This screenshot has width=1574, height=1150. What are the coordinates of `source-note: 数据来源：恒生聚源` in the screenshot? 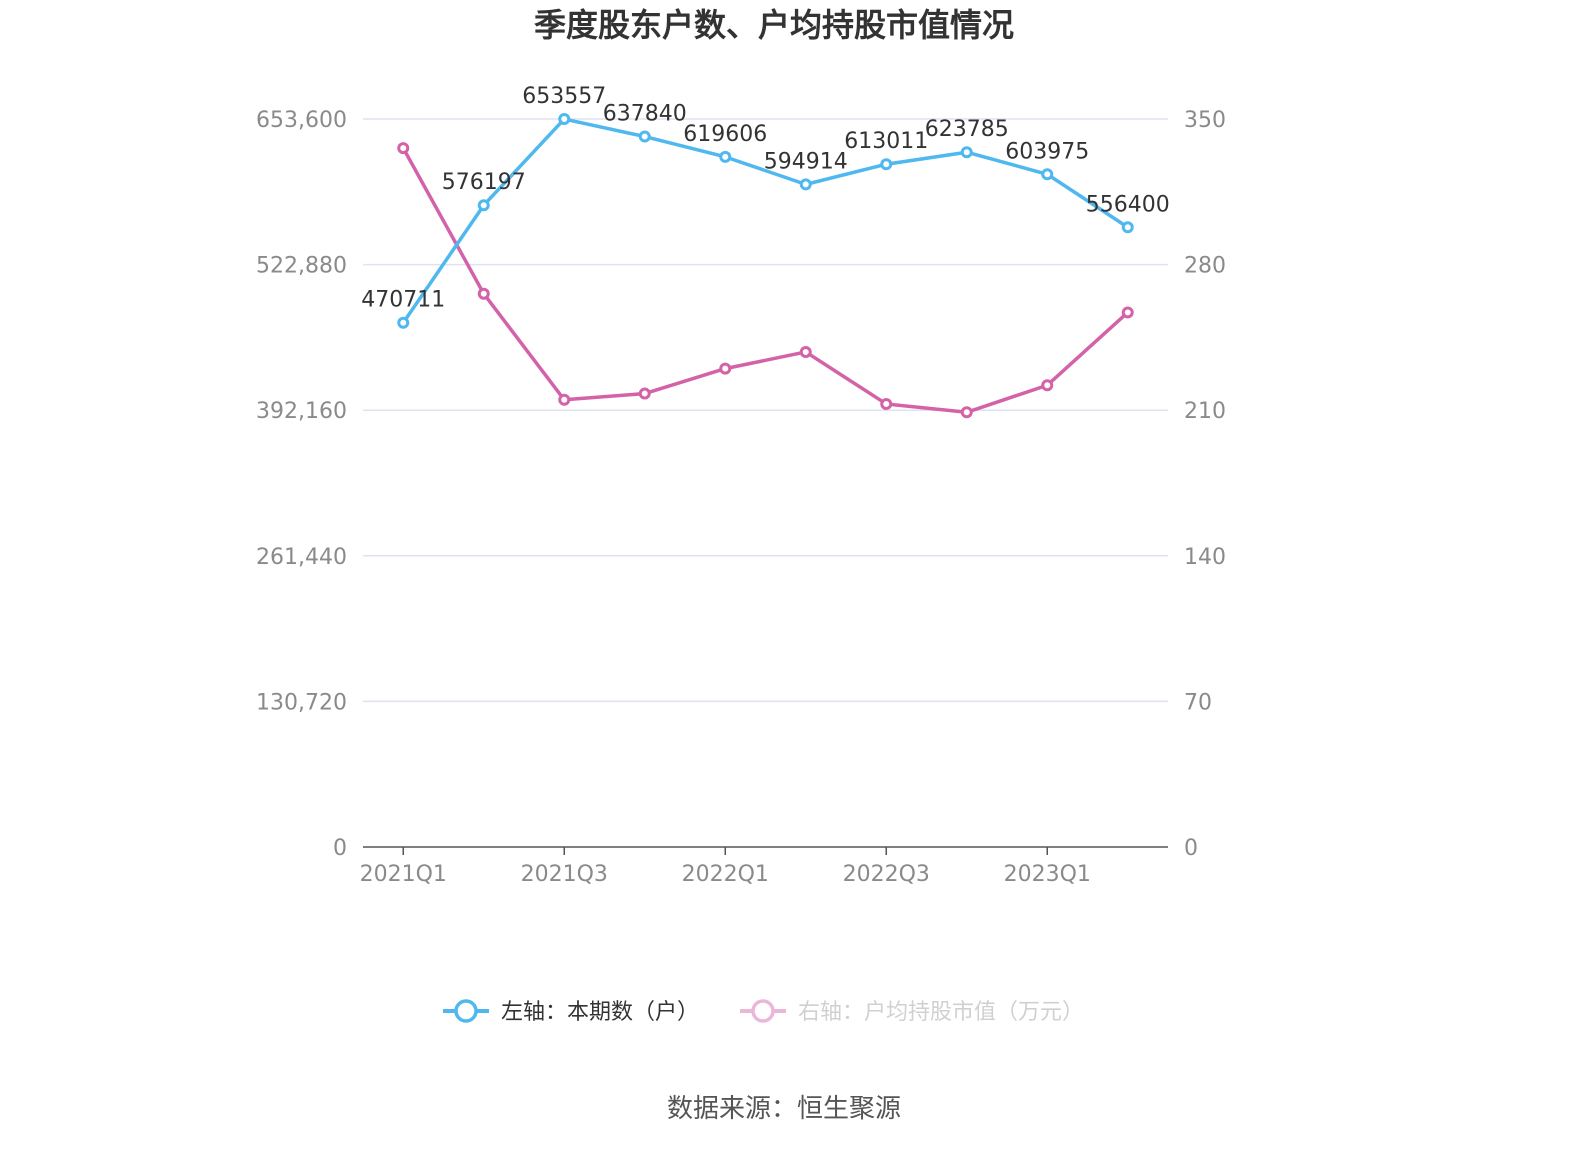 It's located at (784, 1109).